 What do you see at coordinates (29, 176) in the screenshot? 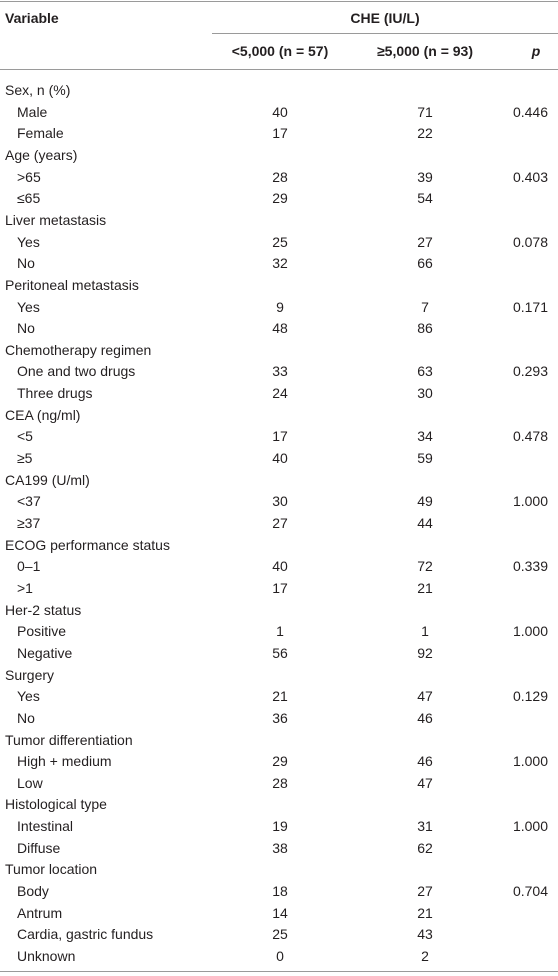
I see `row-label: >65` at bounding box center [29, 176].